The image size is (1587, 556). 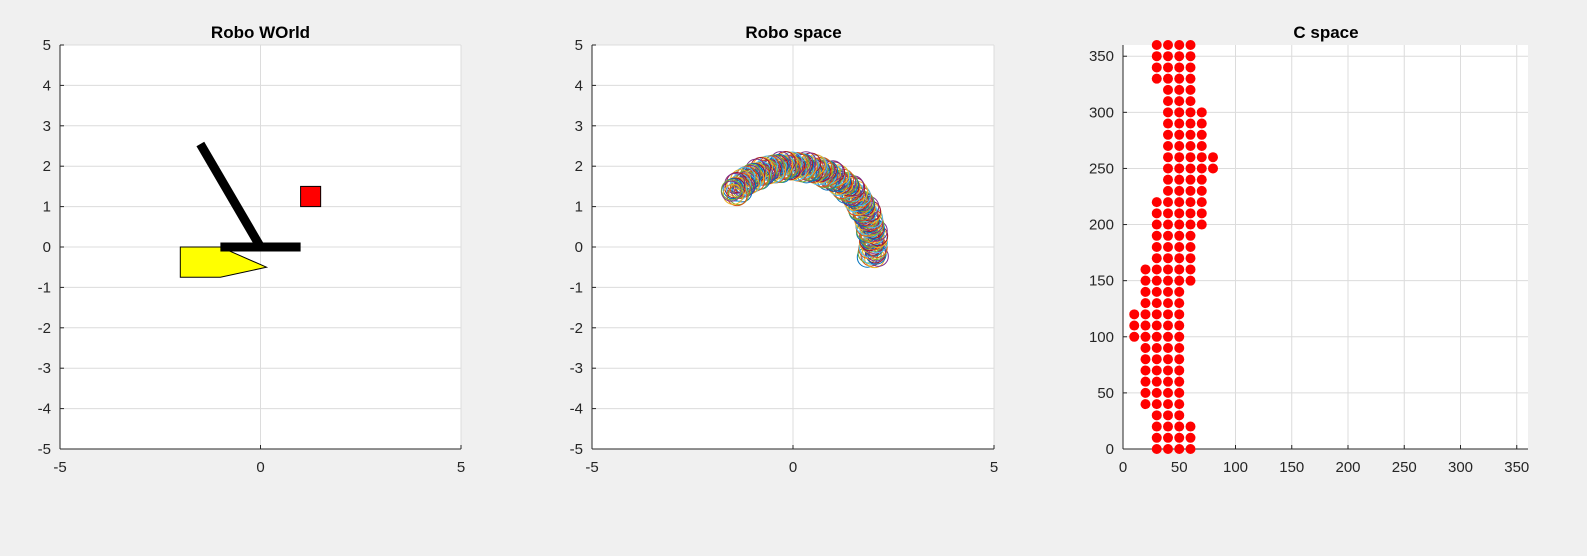 I want to click on y-tick-label: 2, so click(x=47, y=166).